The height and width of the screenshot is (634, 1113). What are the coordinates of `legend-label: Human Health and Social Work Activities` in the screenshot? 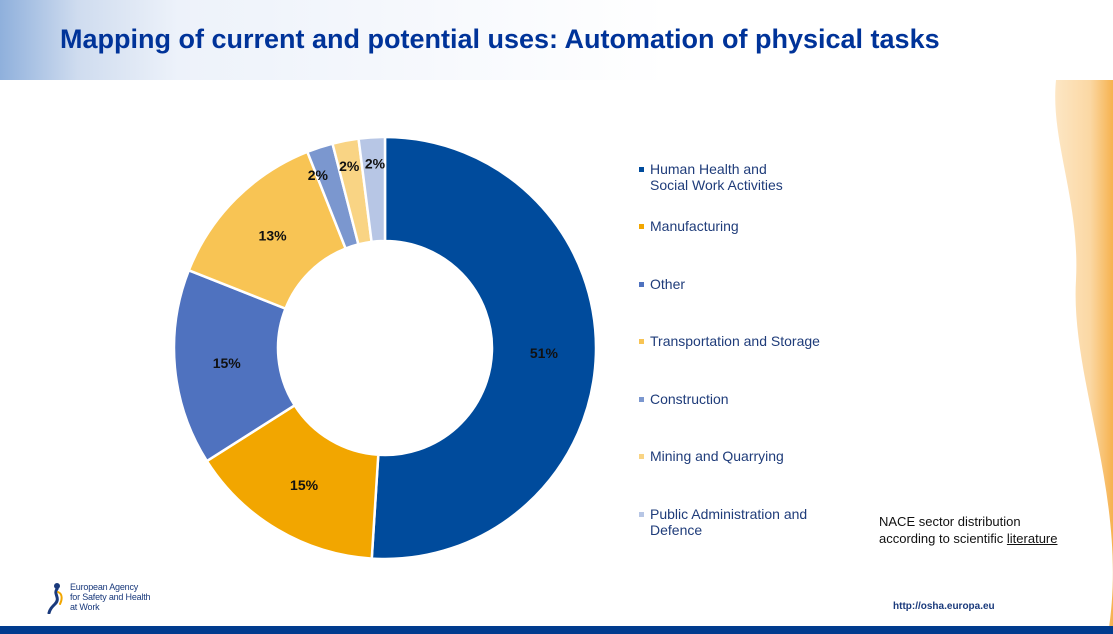 It's located at (716, 177).